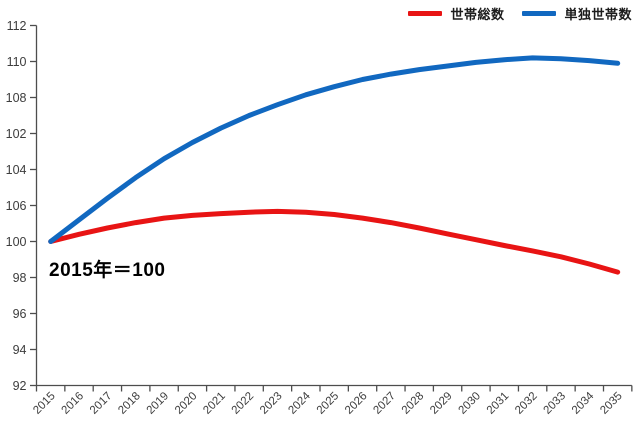  What do you see at coordinates (334, 241) in the screenshot?
I see `series-line-total-households` at bounding box center [334, 241].